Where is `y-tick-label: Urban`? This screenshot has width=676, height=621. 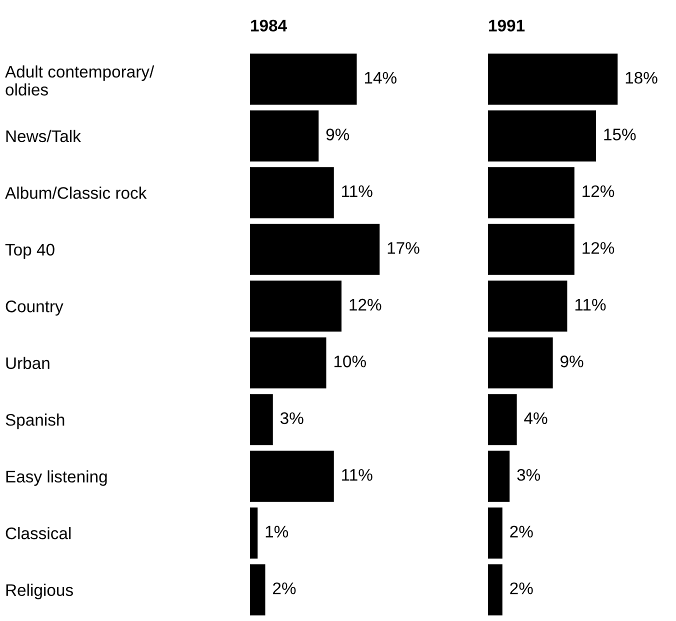
y-tick-label: Urban is located at coordinates (28, 363).